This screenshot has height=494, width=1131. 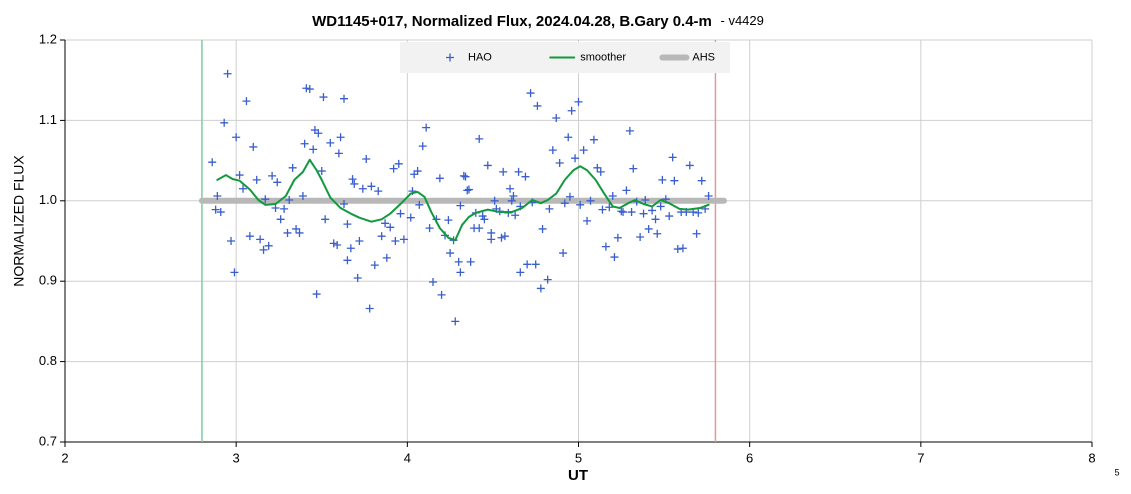 I want to click on chart-subtitle: - v4429, so click(x=742, y=20).